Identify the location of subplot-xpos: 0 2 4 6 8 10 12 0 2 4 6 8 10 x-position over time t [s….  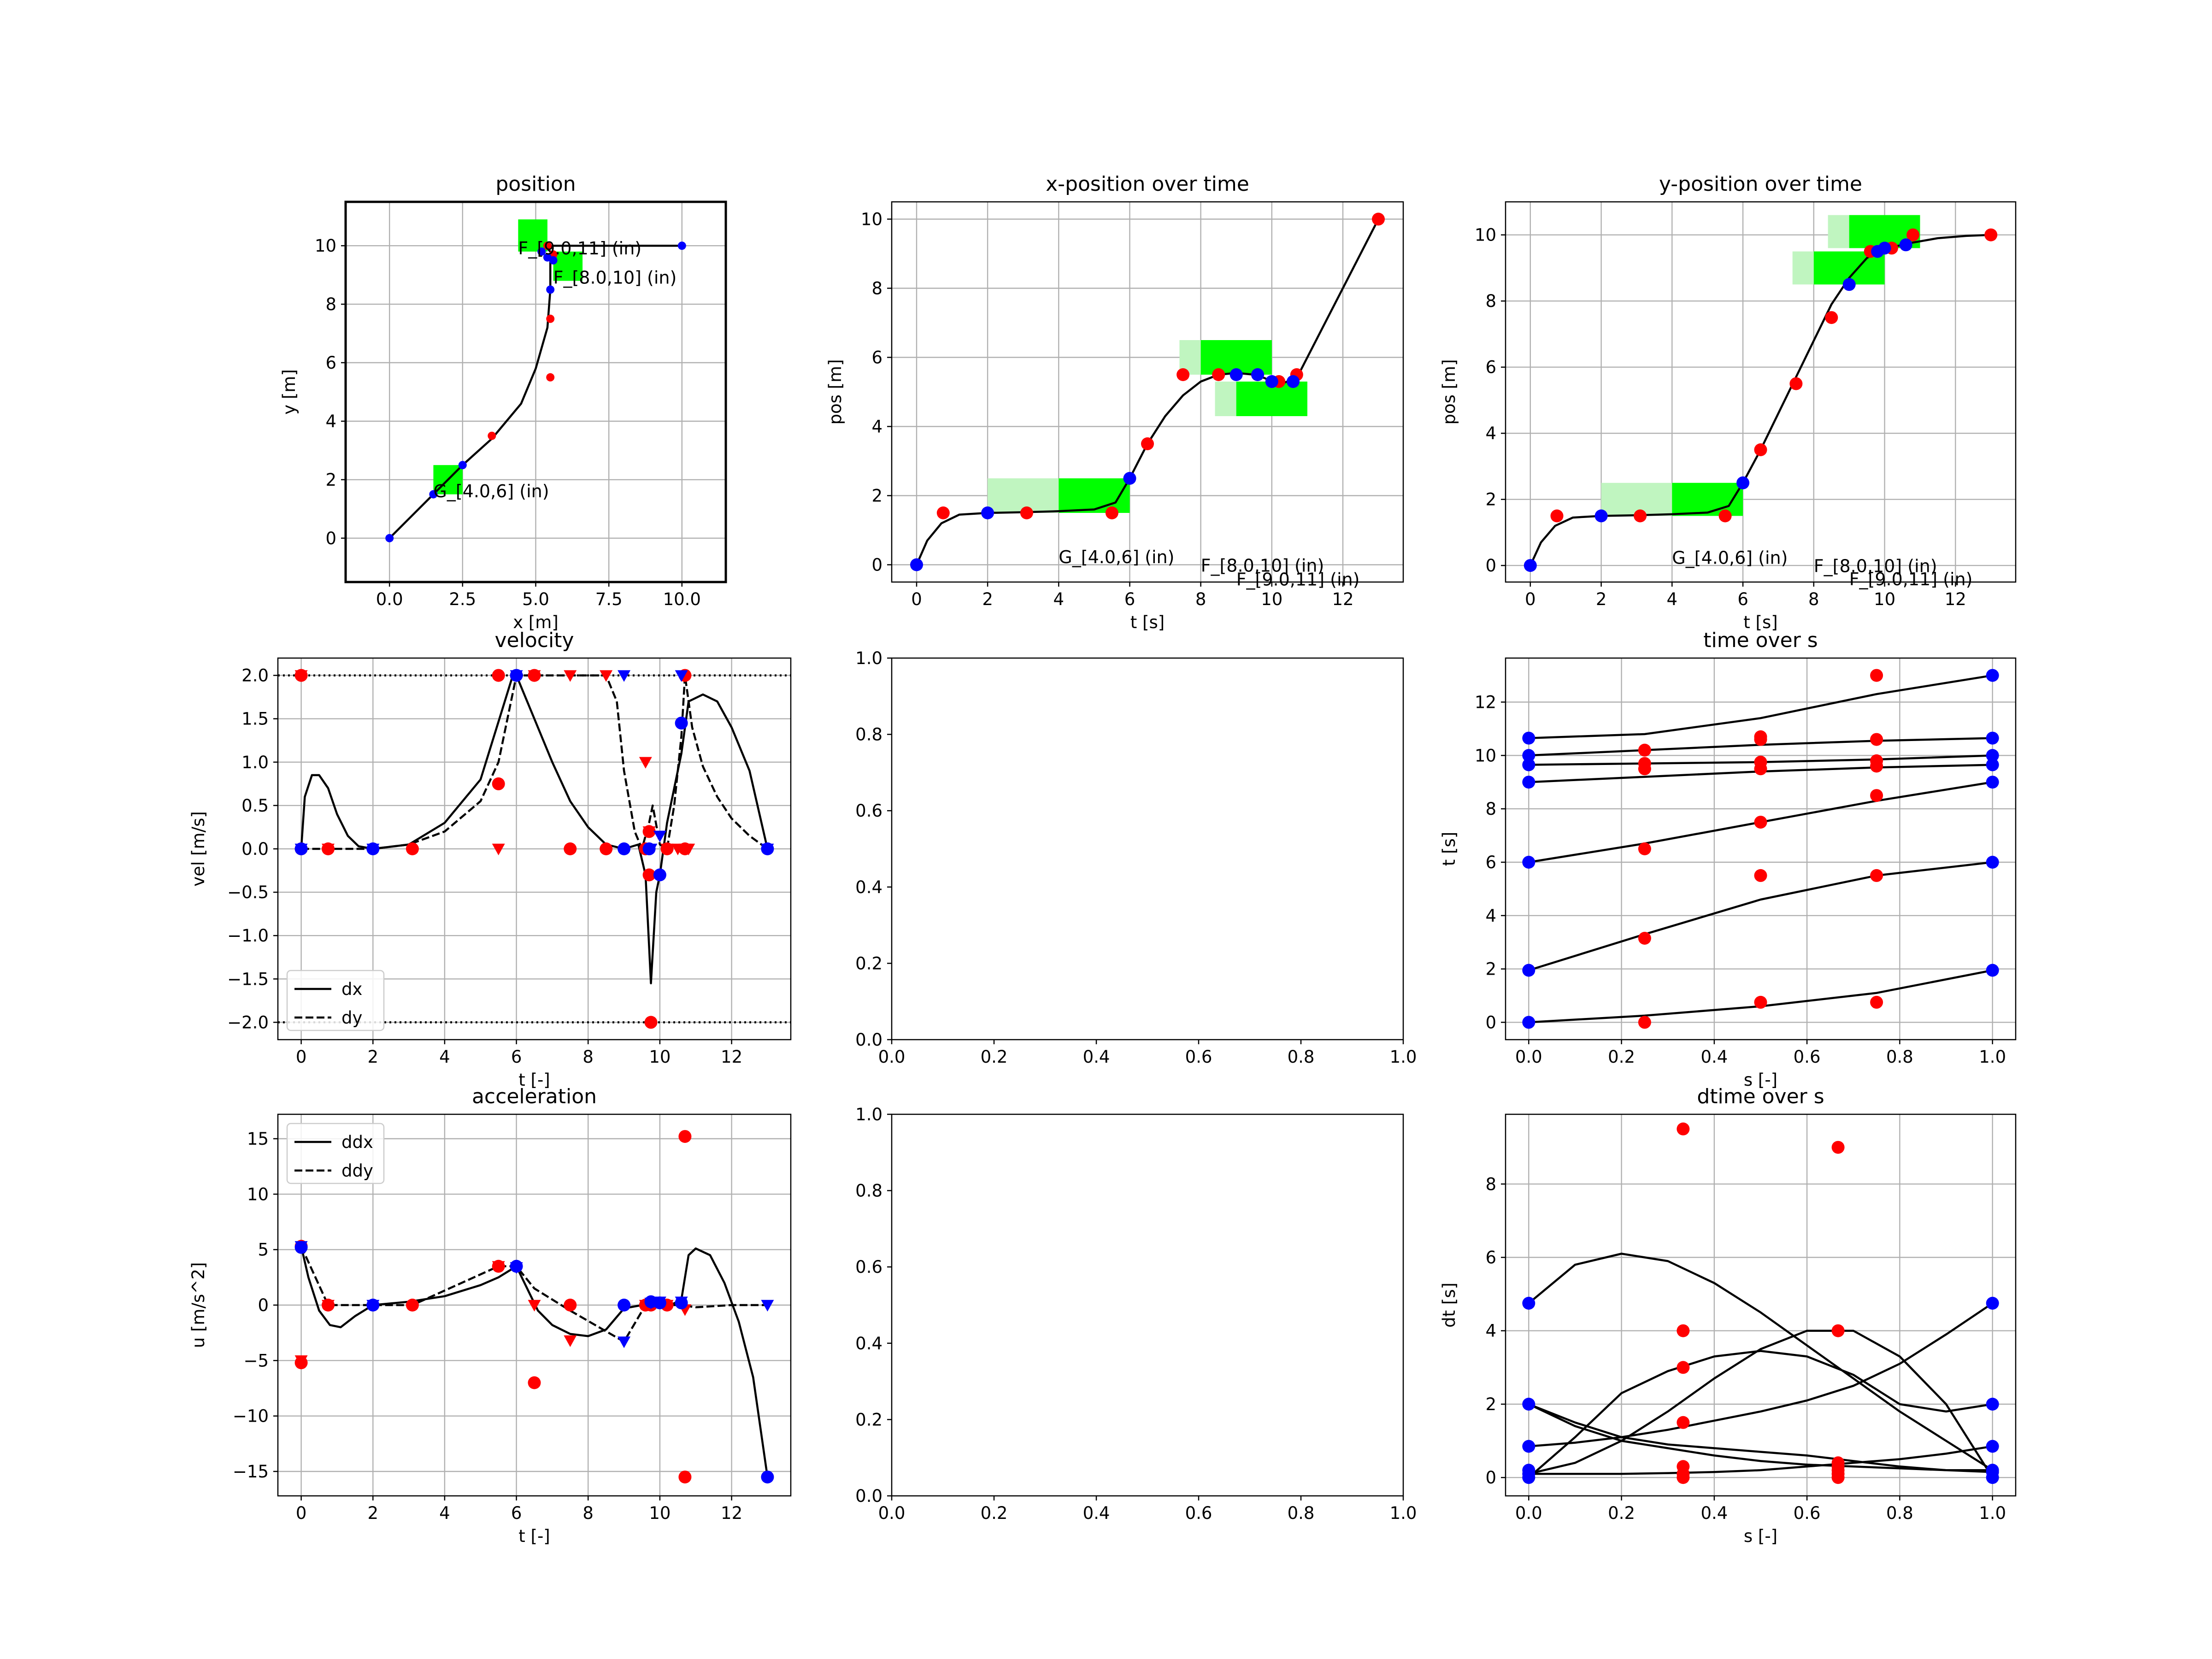
(1114, 402).